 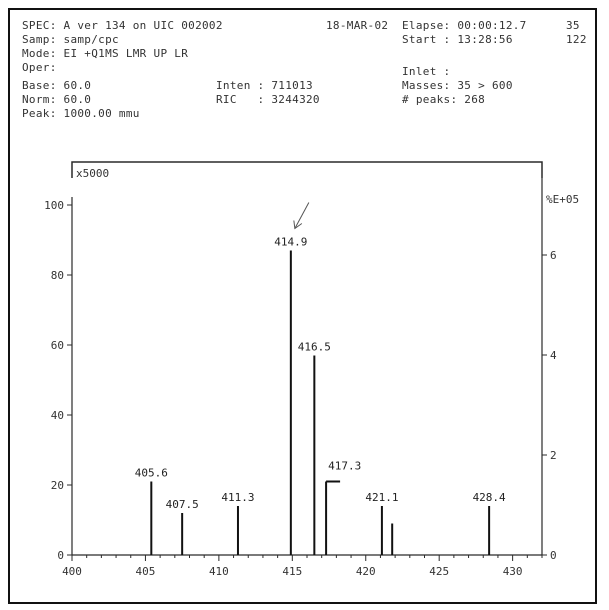 What do you see at coordinates (57, 85) in the screenshot?
I see `base-line: Base: 60.0` at bounding box center [57, 85].